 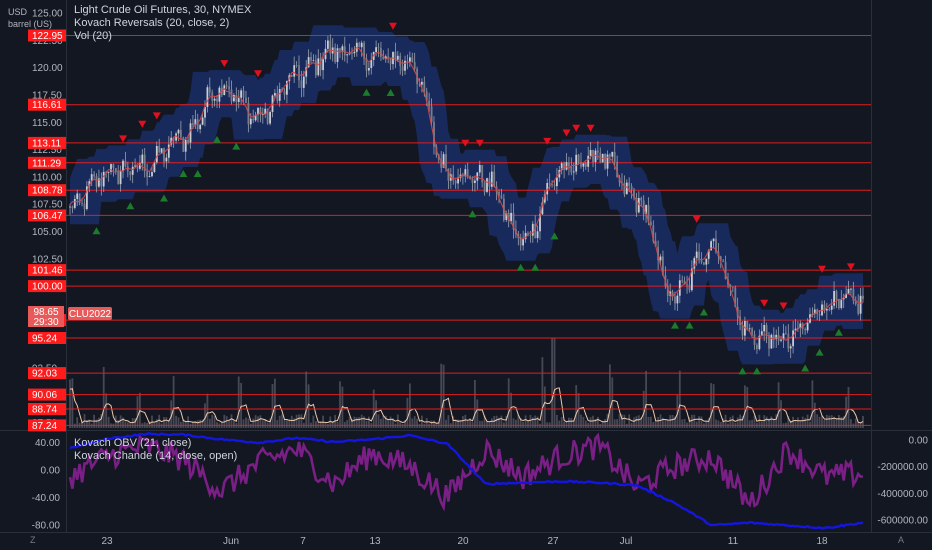 I want to click on currency-label: USD, so click(x=18, y=12).